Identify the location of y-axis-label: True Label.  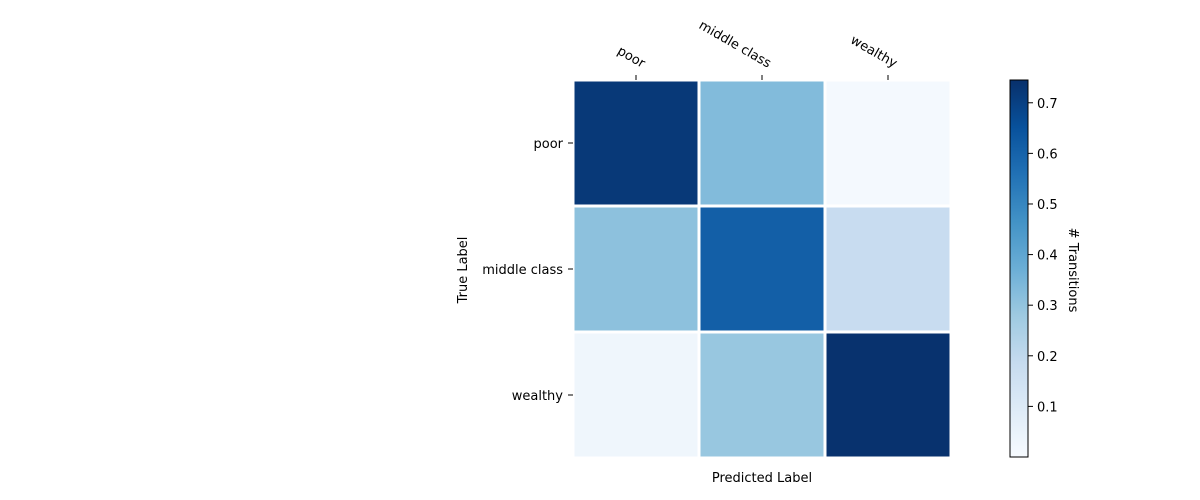
(463, 271).